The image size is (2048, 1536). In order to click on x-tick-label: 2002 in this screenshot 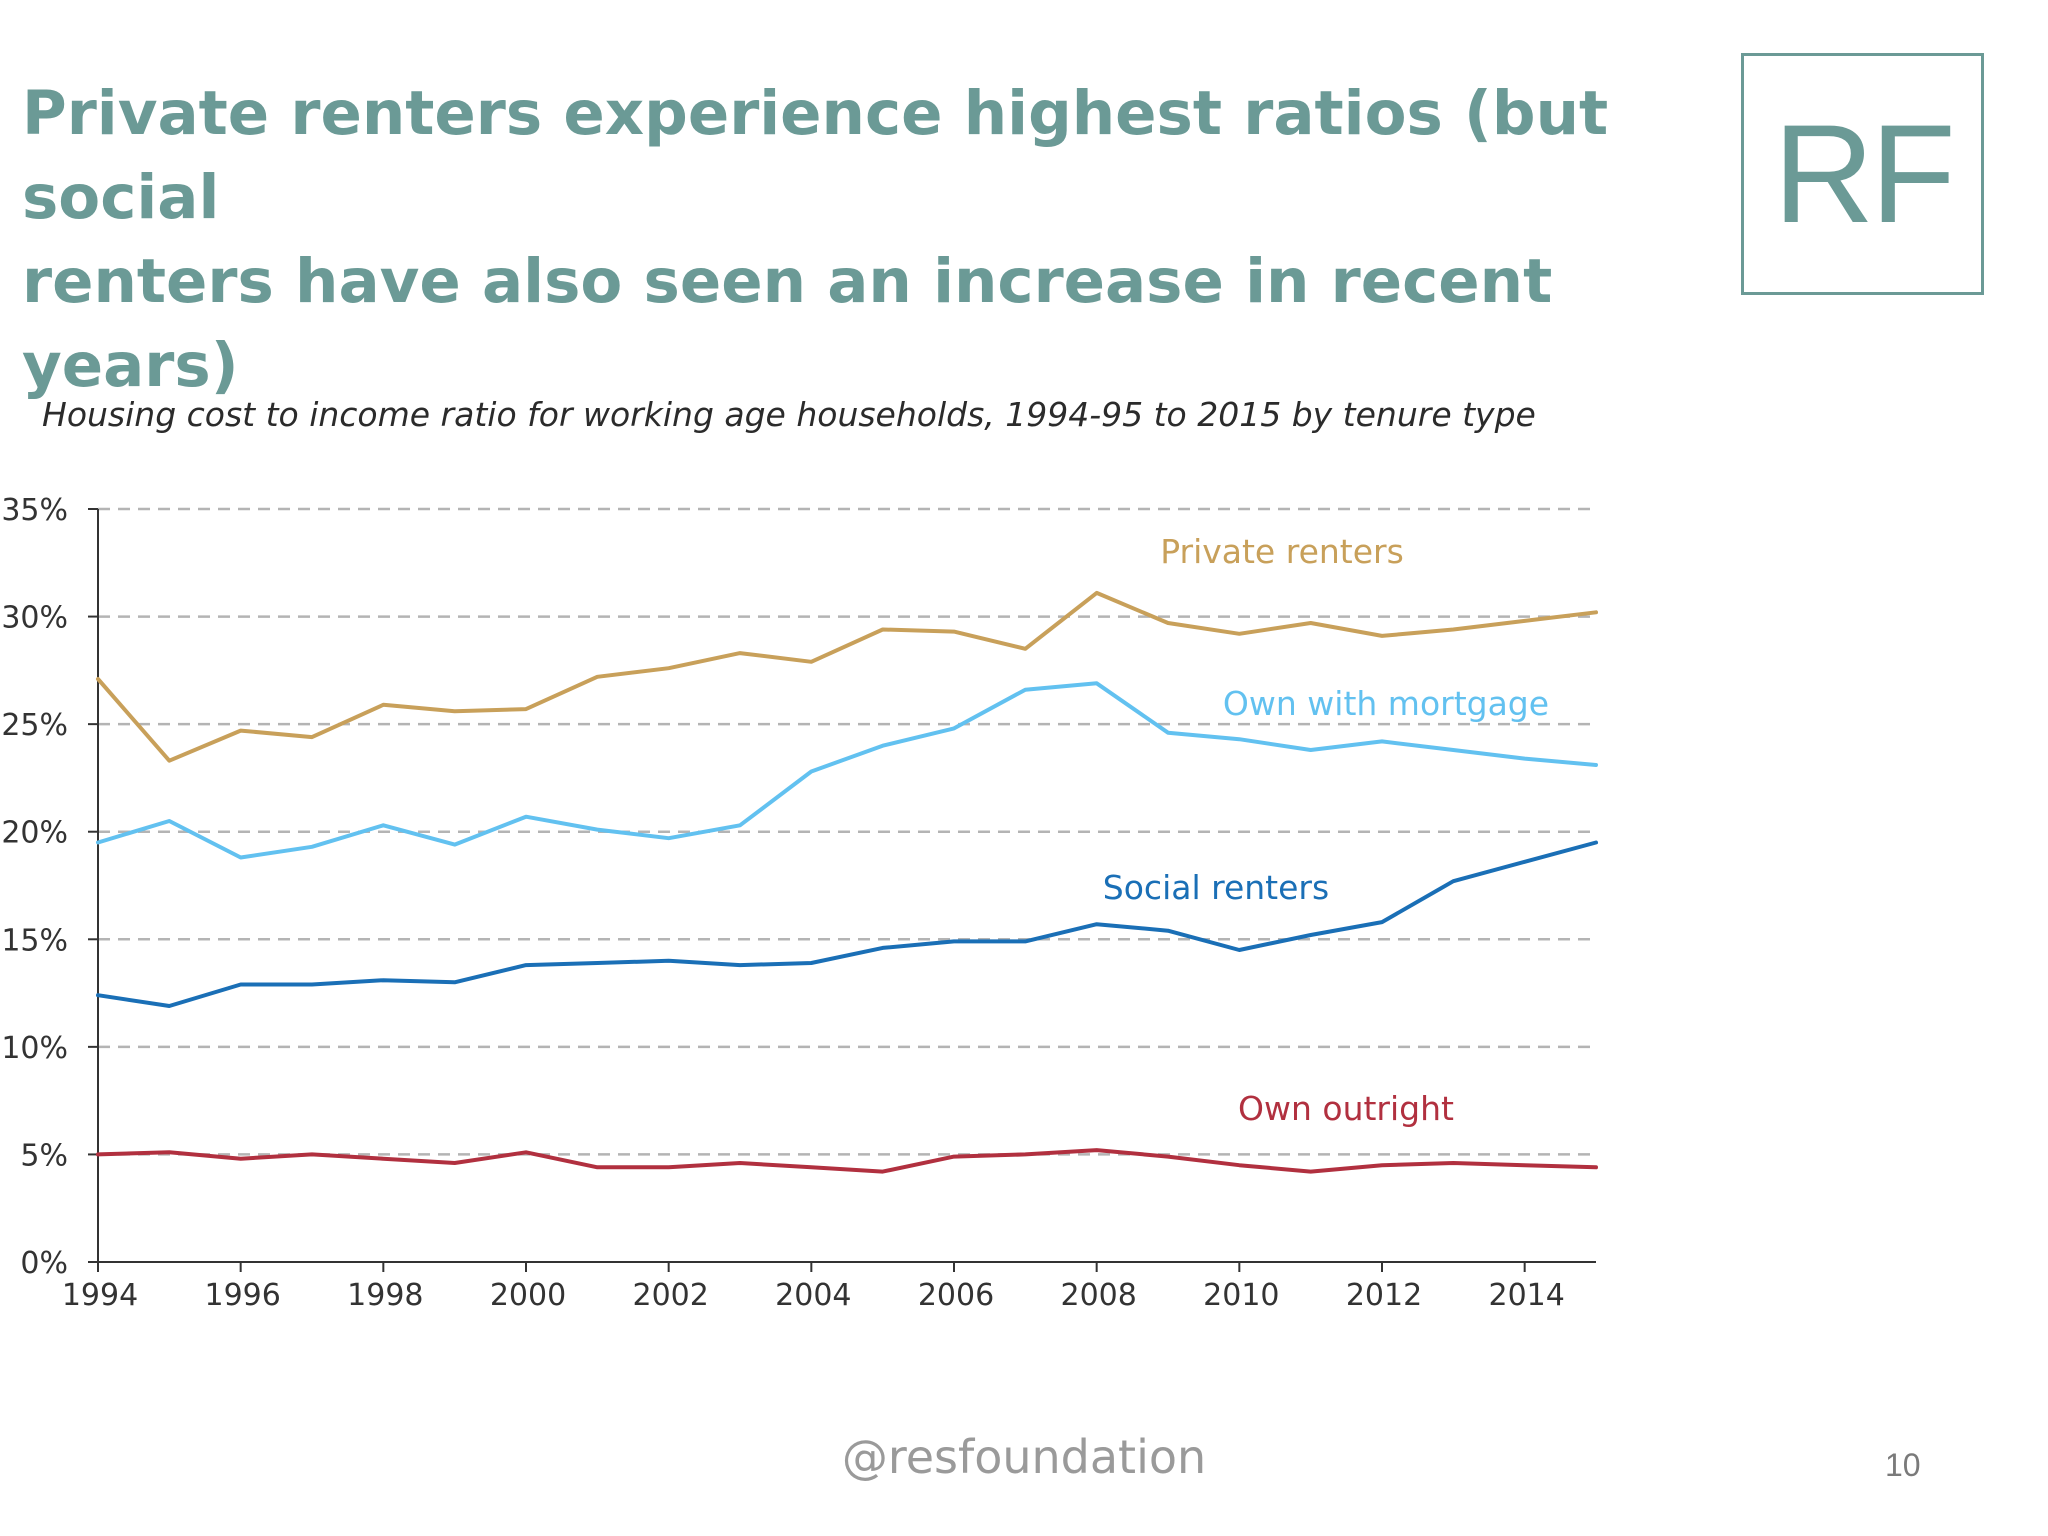, I will do `click(670, 1295)`.